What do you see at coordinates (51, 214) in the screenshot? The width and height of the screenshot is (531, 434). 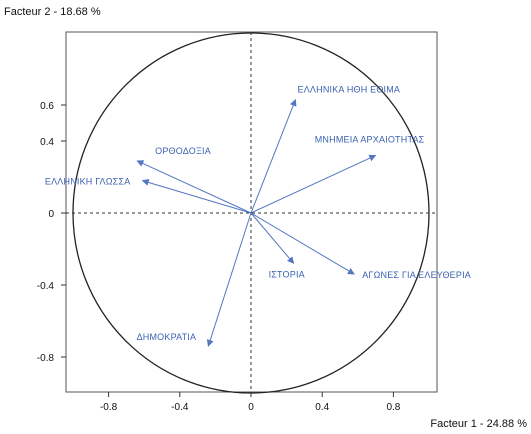 I see `y-tick-label: 0` at bounding box center [51, 214].